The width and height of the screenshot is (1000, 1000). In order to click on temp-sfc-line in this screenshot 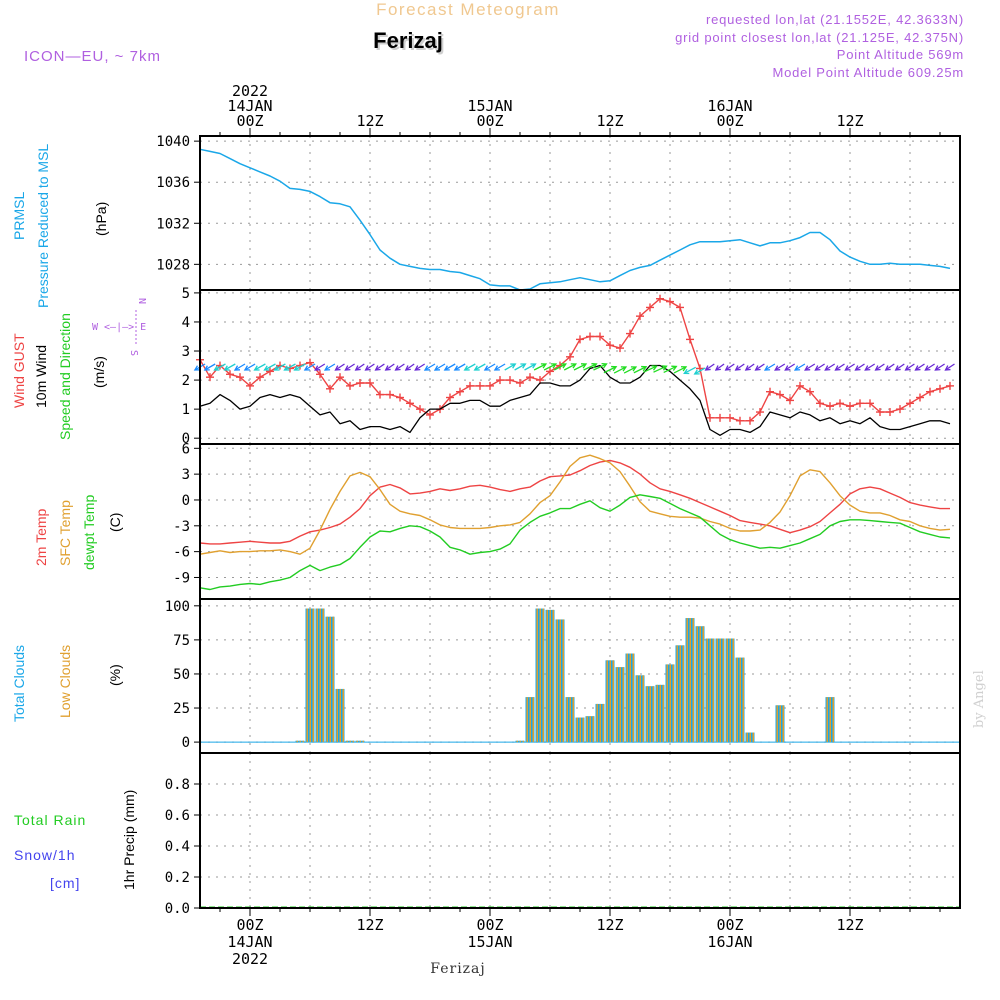, I will do `click(575, 504)`.